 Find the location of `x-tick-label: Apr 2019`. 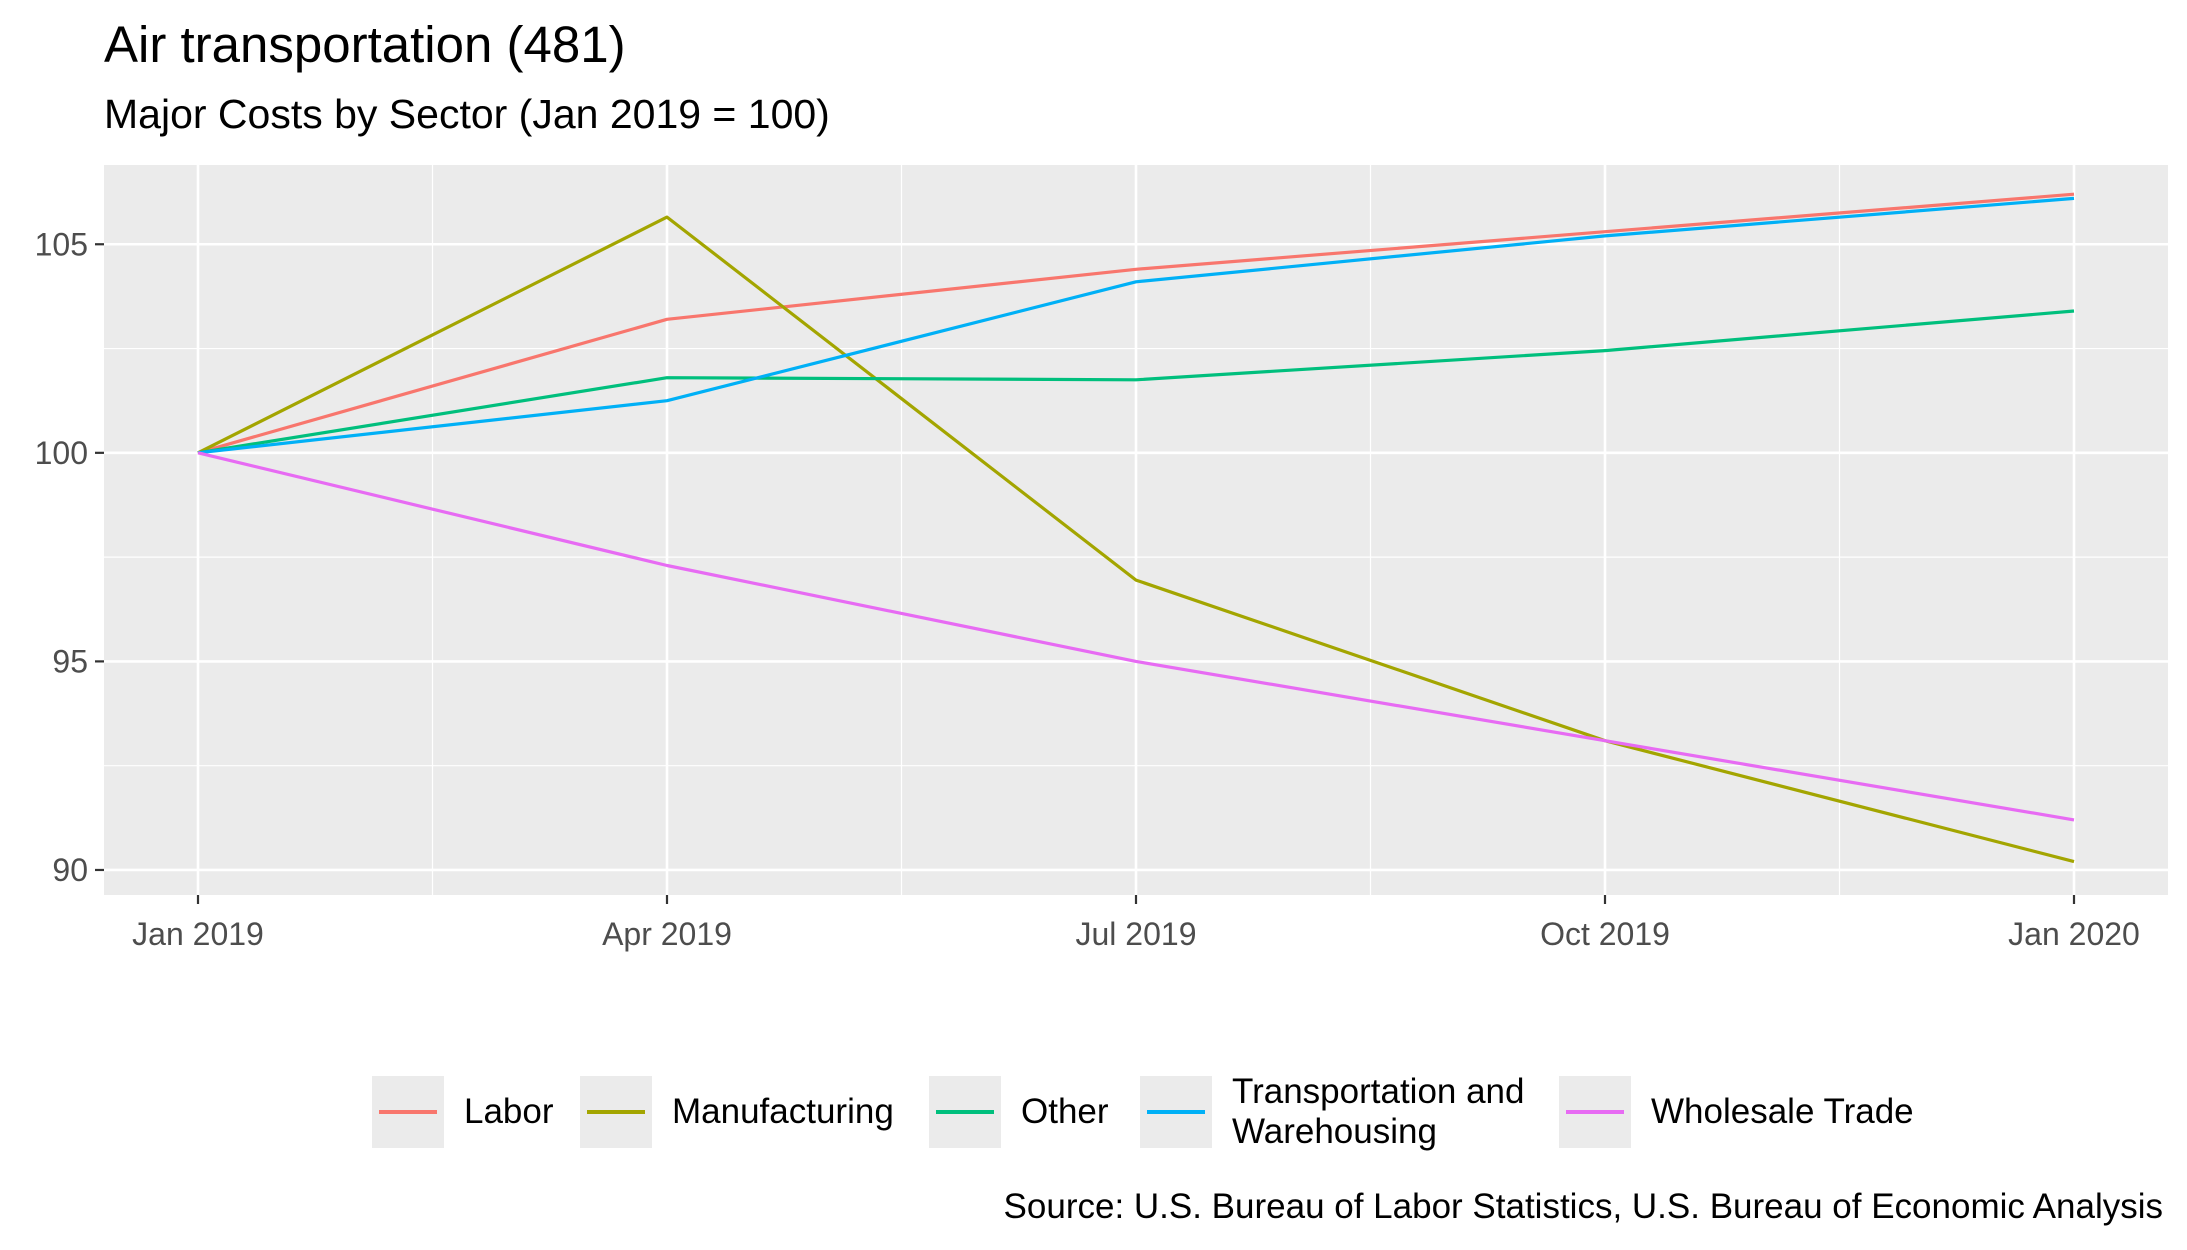

x-tick-label: Apr 2019 is located at coordinates (667, 934).